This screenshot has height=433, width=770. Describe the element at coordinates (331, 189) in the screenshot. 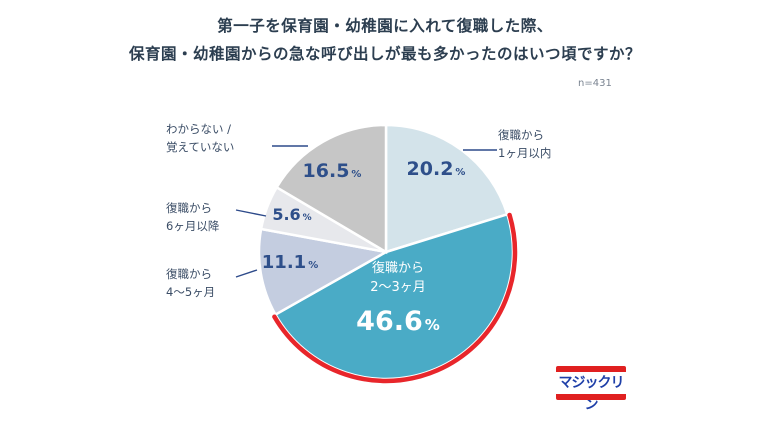

I see `slice-5-wedge` at that location.